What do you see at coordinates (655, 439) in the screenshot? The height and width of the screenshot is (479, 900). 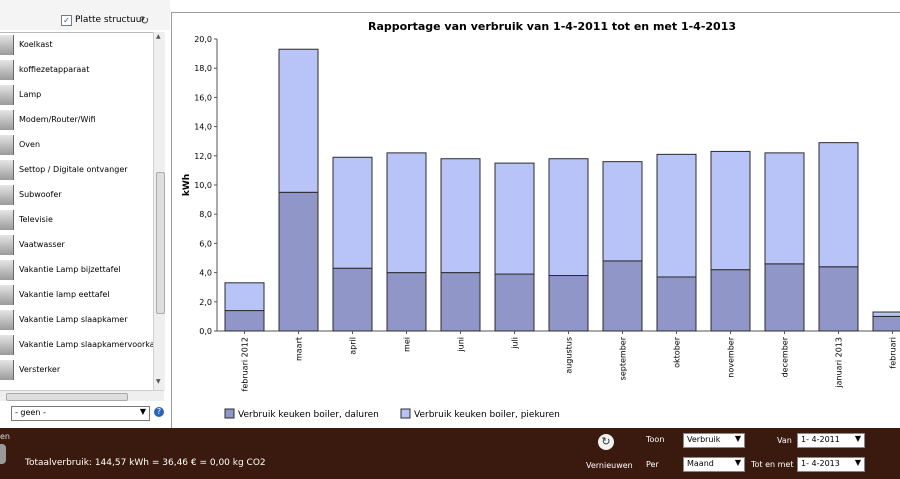 I see `show-label: Toon` at bounding box center [655, 439].